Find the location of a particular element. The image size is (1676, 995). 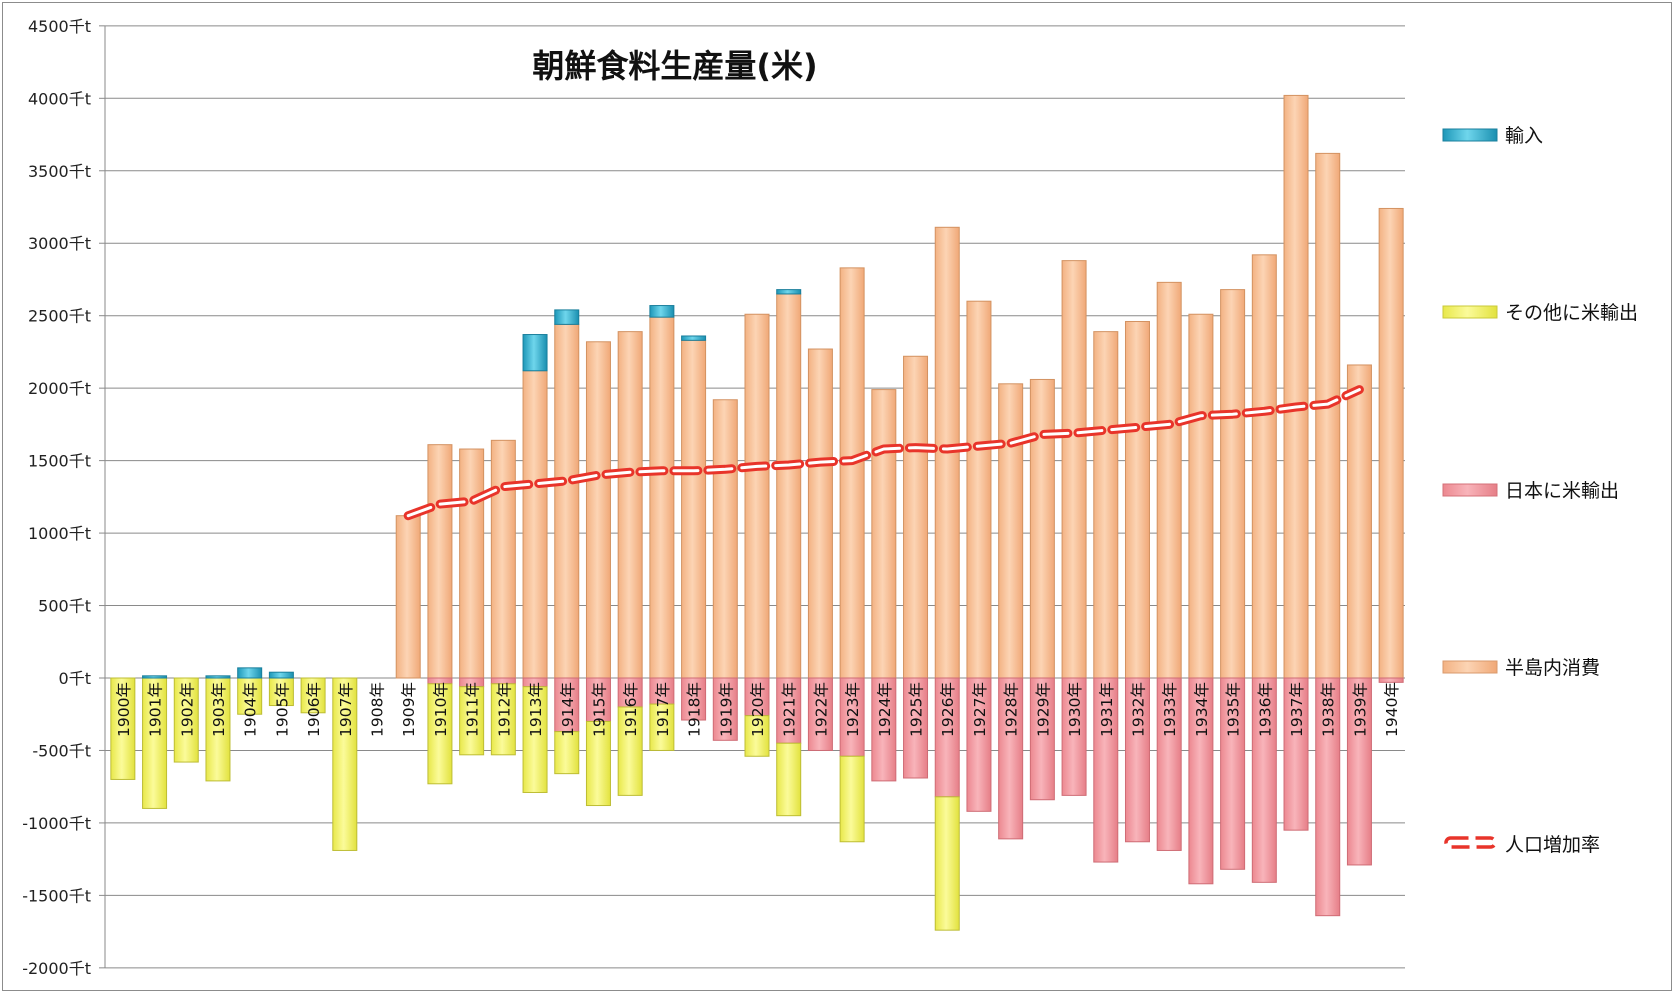

x-category-label: 1918年 is located at coordinates (695, 709).